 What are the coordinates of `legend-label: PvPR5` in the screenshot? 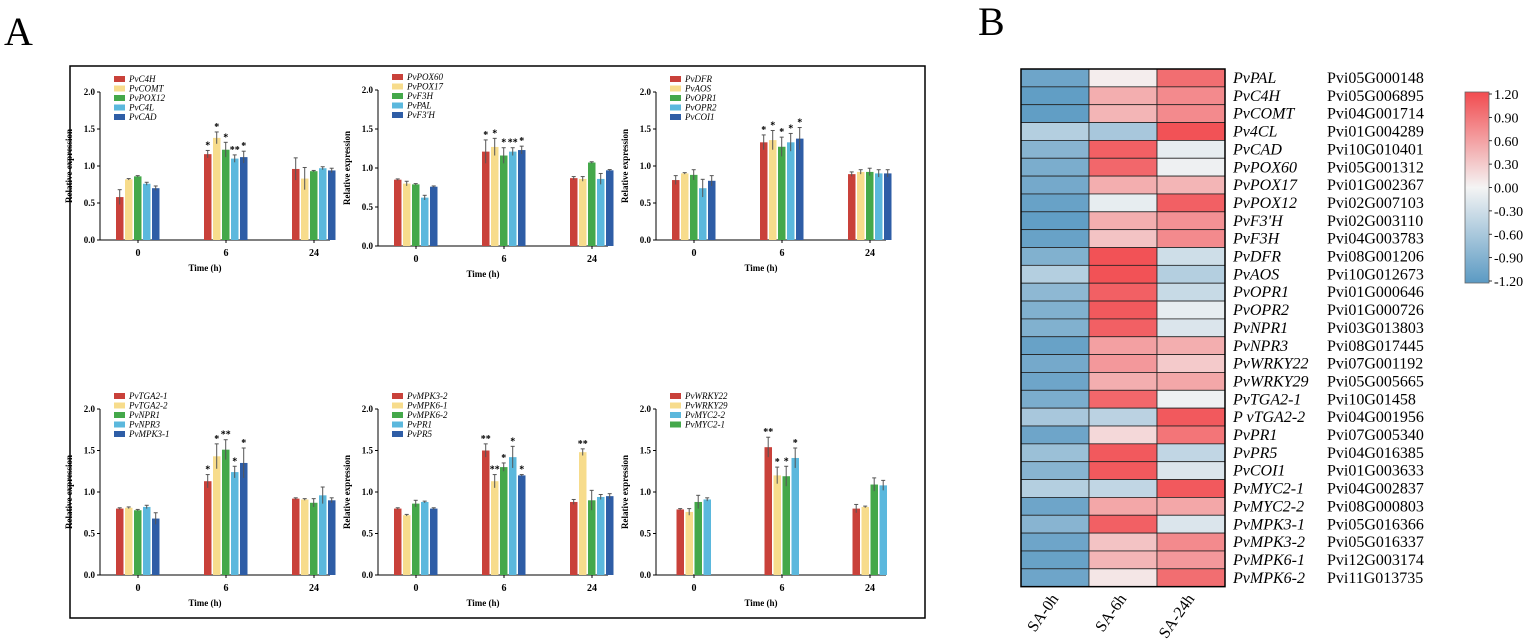 It's located at (419, 434).